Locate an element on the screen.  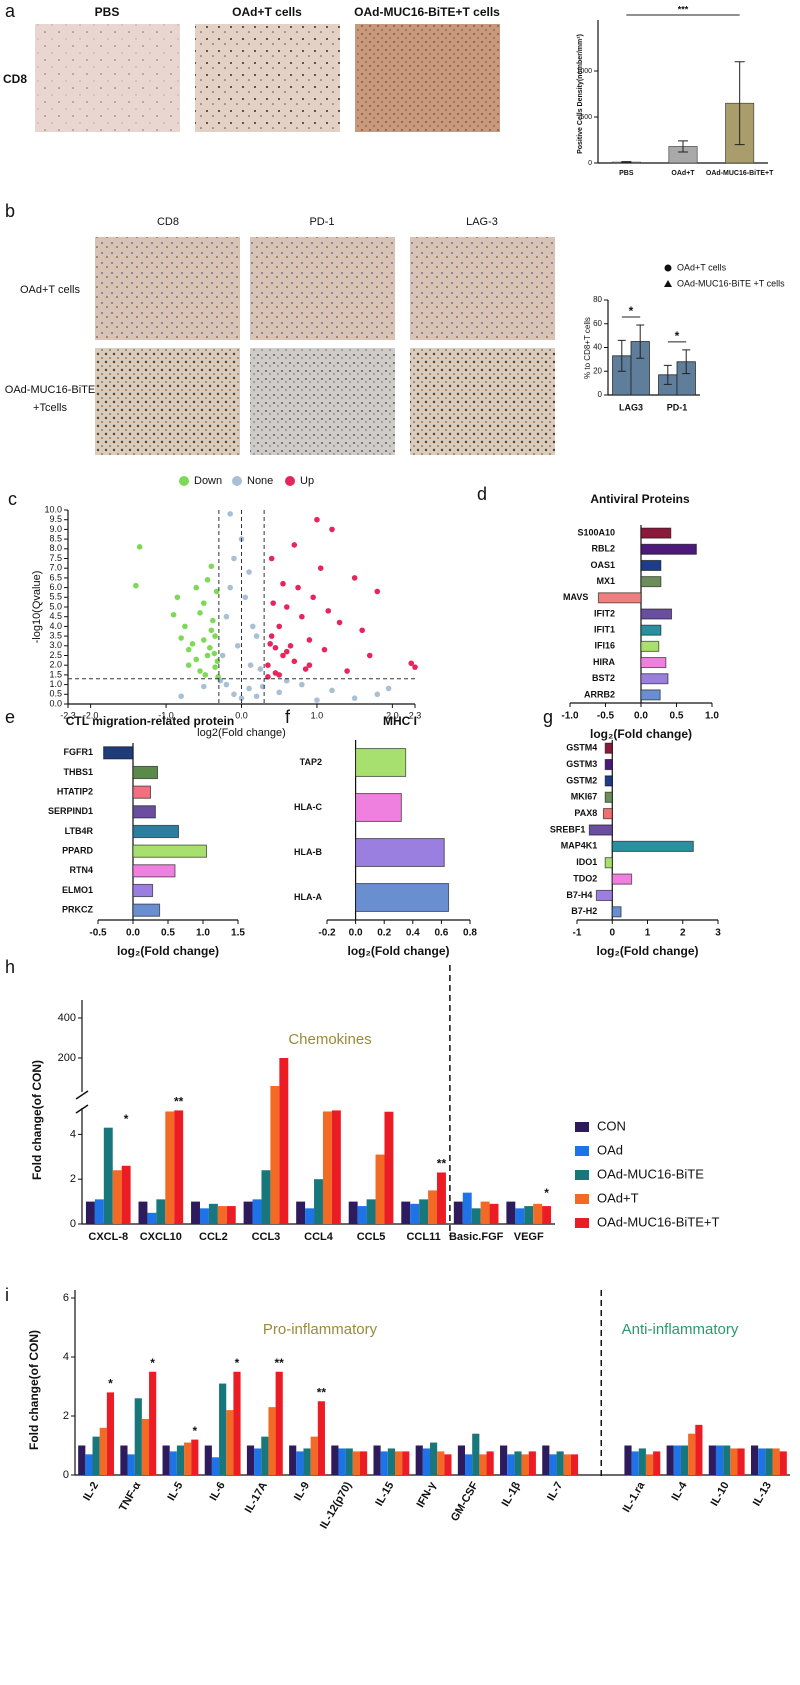
x-tick-label: CCL11 is located at coordinates (423, 1237).